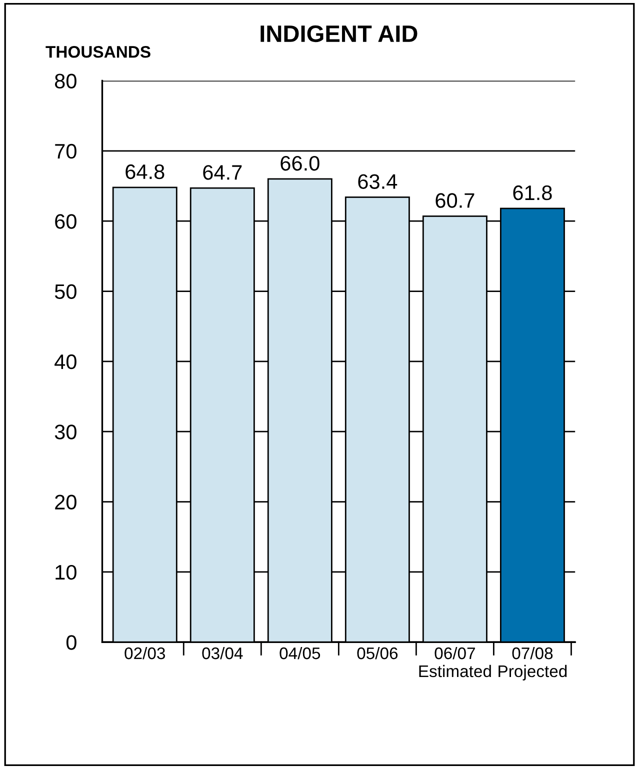 This screenshot has height=769, width=639. I want to click on y-tick-label: 50, so click(65, 292).